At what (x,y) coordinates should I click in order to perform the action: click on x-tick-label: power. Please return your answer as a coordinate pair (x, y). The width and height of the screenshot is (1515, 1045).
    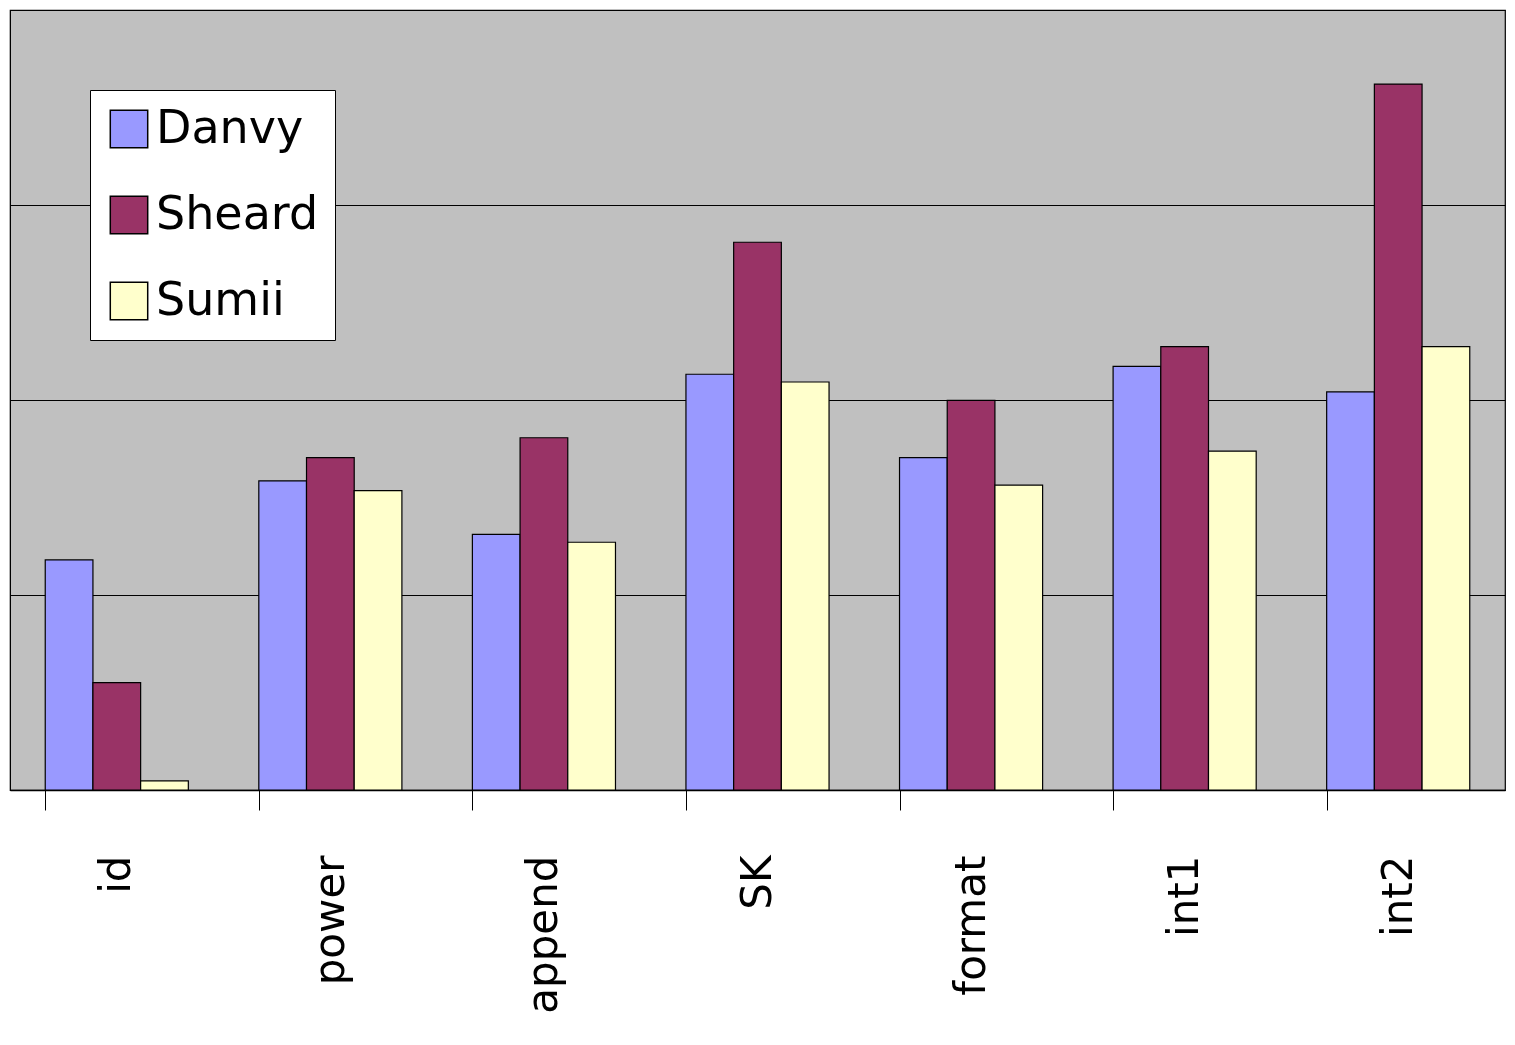
    Looking at the image, I should click on (329, 920).